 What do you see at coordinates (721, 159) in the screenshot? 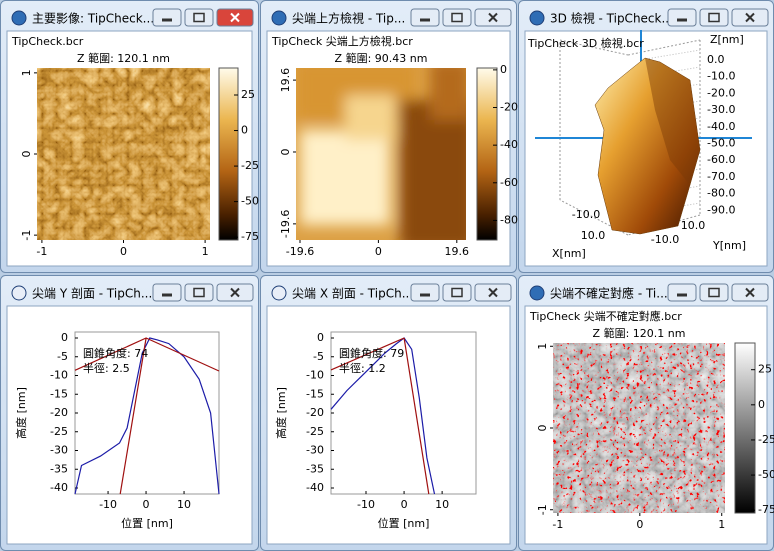
I see `z-tick-label: -60.0` at bounding box center [721, 159].